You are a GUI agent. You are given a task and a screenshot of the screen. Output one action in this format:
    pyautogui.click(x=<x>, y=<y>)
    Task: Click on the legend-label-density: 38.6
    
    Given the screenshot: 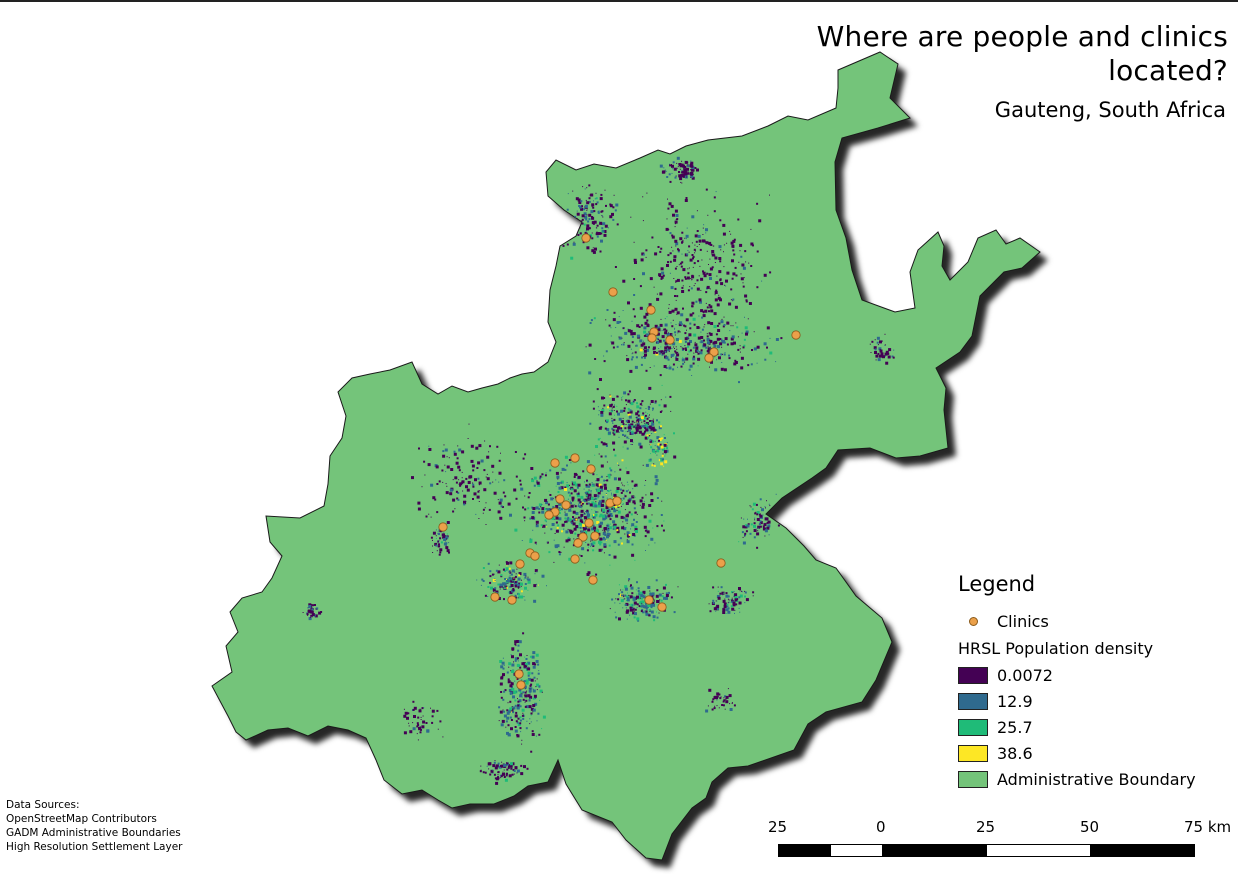 What is the action you would take?
    pyautogui.click(x=1015, y=753)
    